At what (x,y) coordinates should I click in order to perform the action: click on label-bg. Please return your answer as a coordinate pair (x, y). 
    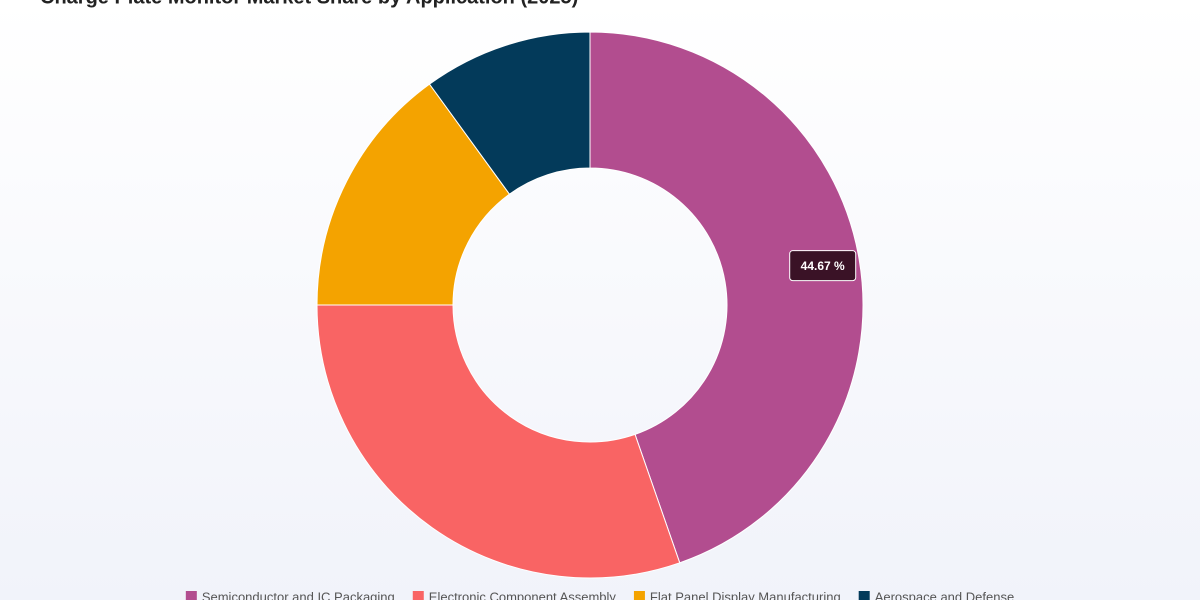
    Looking at the image, I should click on (823, 266).